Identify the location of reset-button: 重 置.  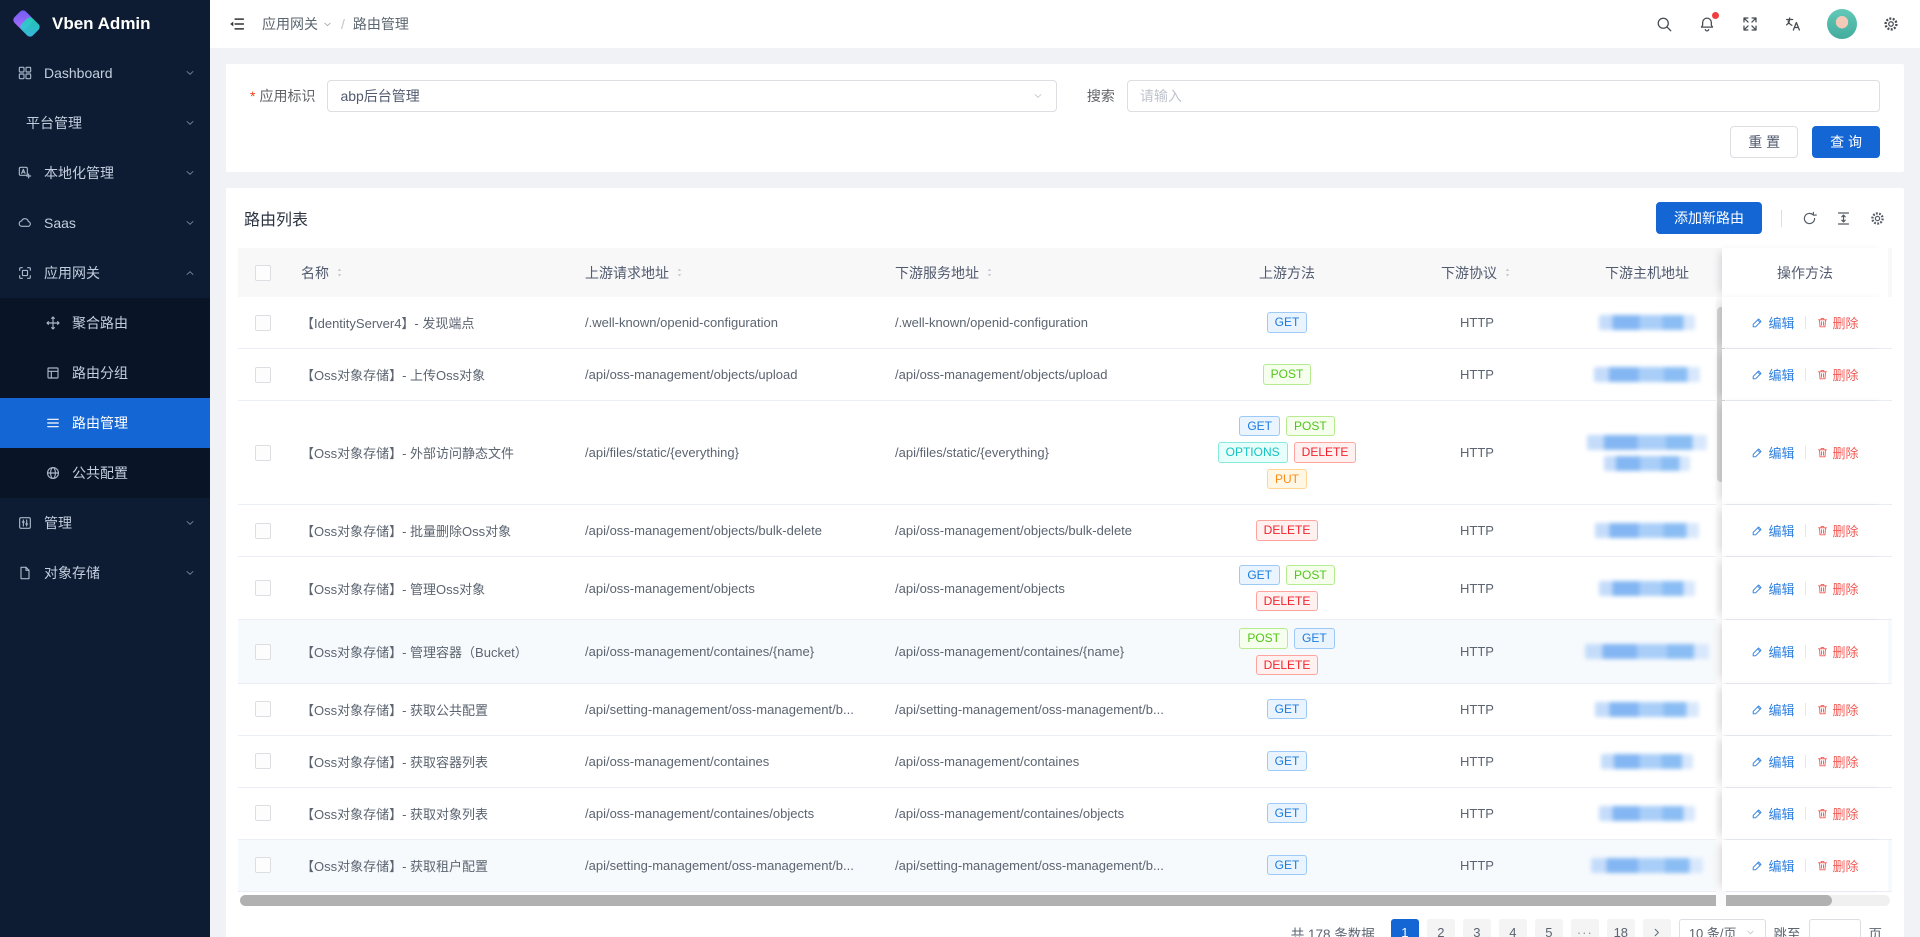
(1764, 142).